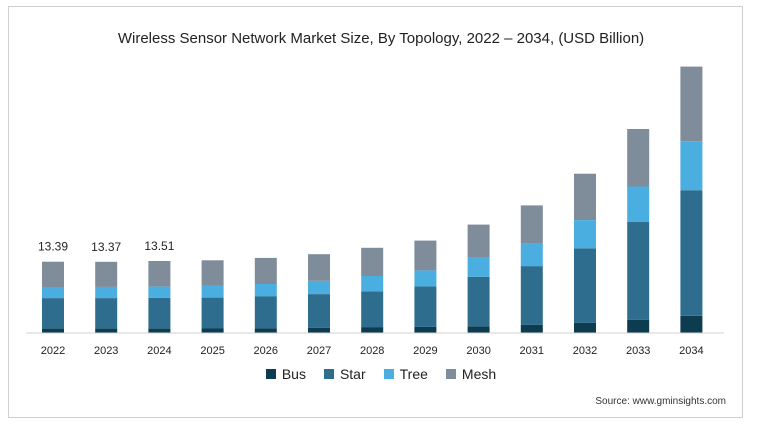  What do you see at coordinates (265, 270) in the screenshot?
I see `bar-mesh-2026` at bounding box center [265, 270].